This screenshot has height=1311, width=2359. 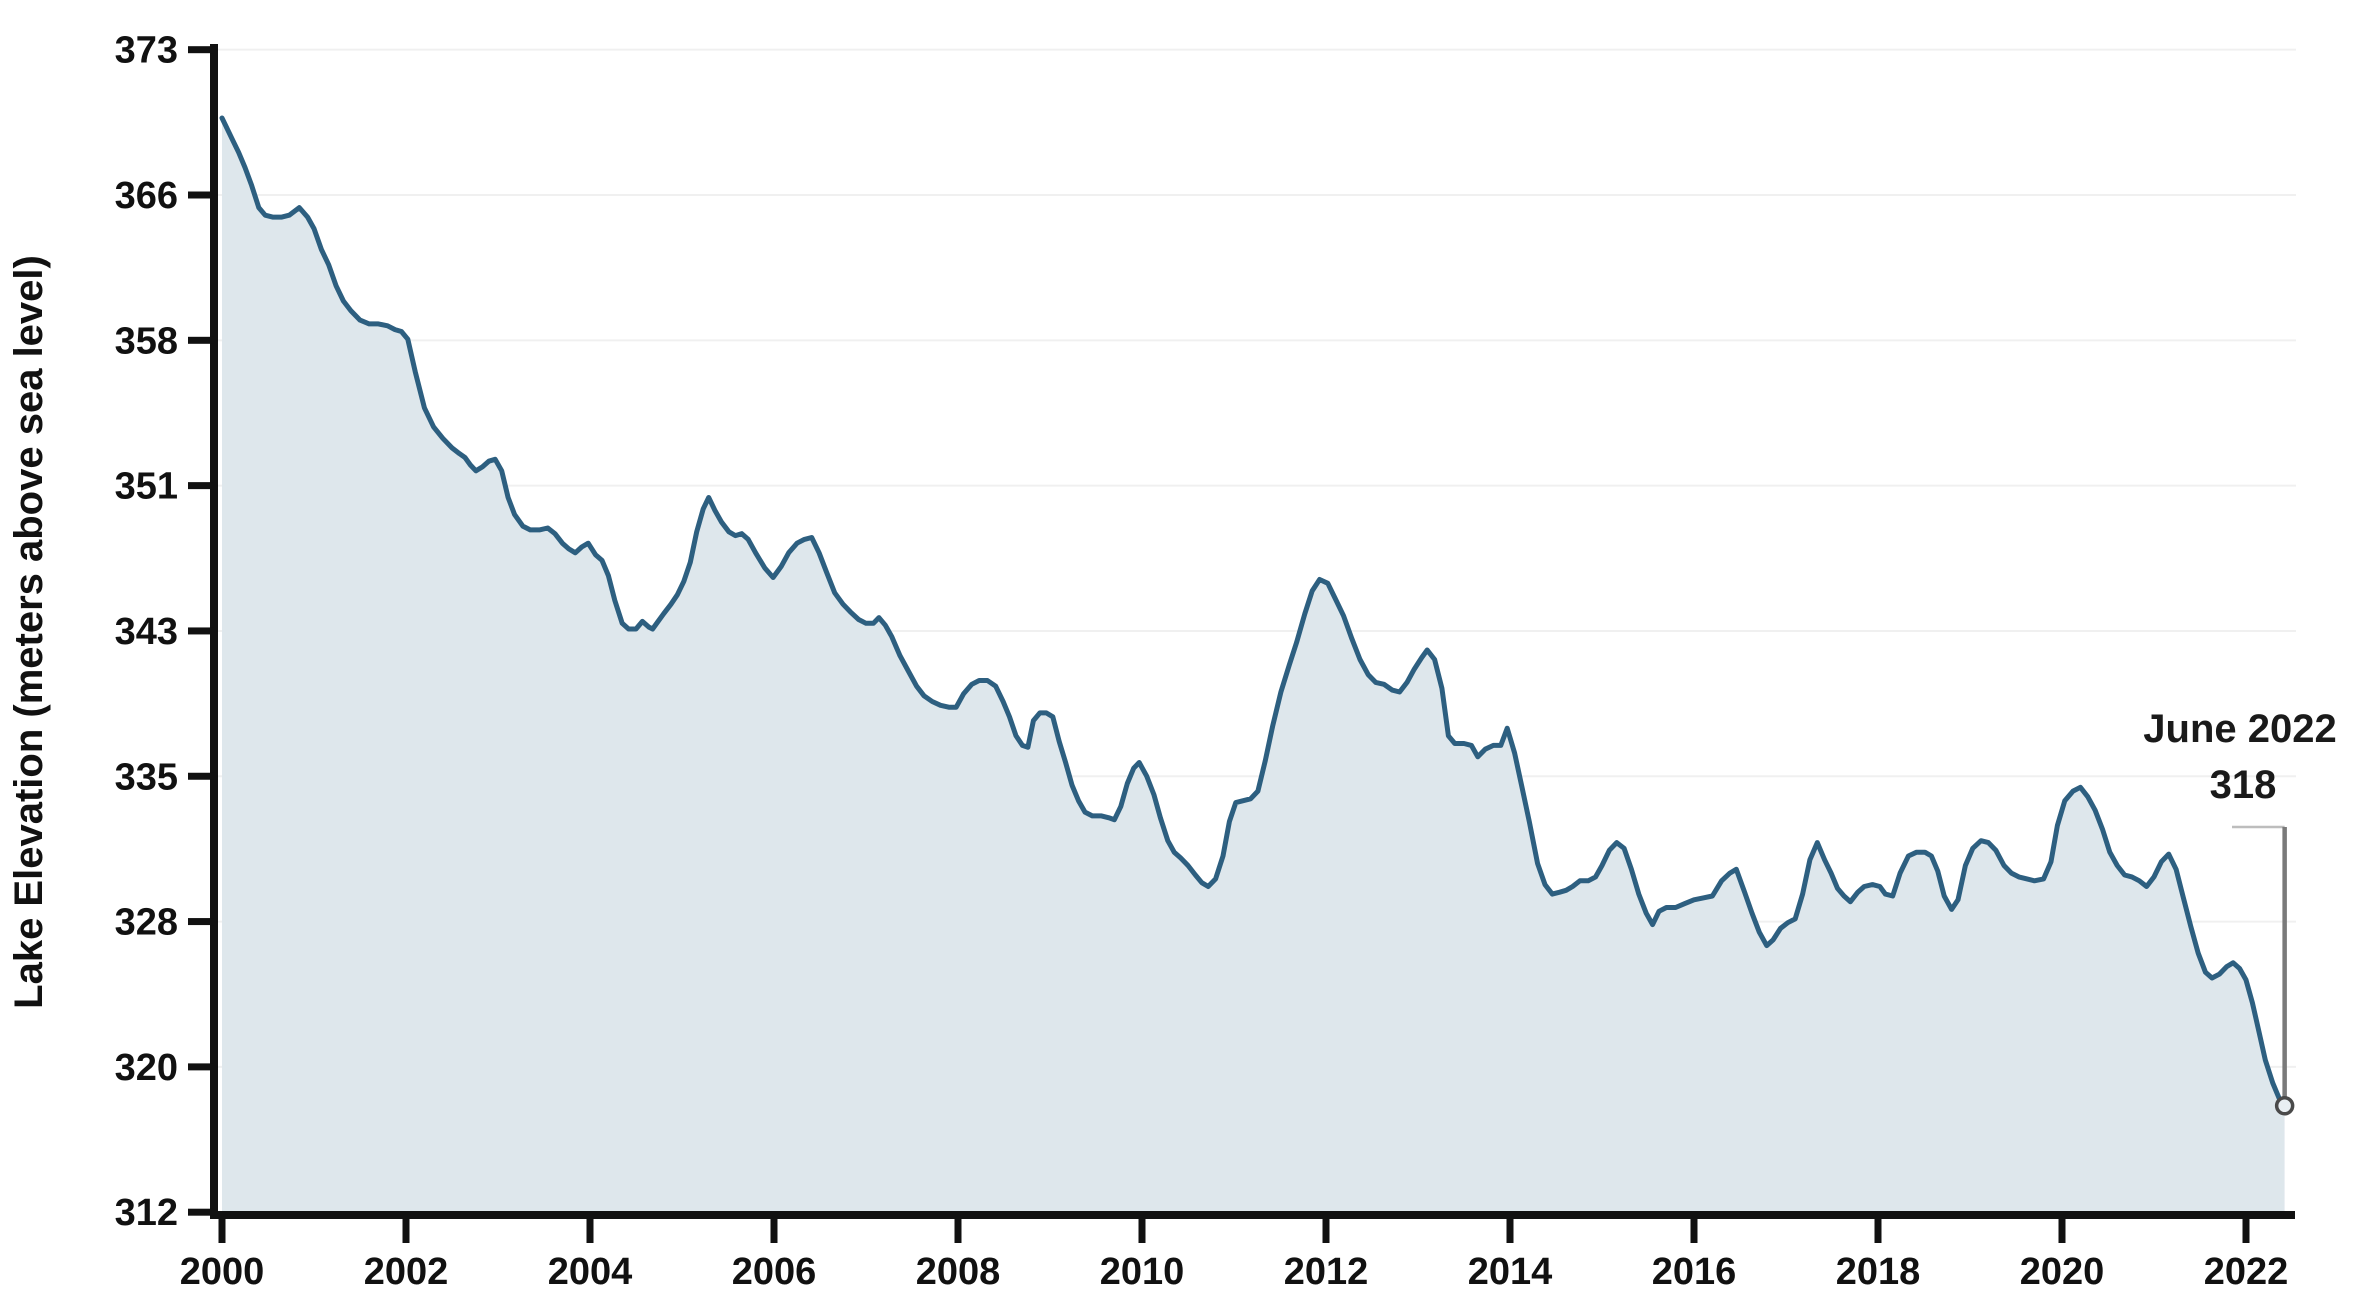 What do you see at coordinates (774, 1272) in the screenshot?
I see `x-tick-label: 2006` at bounding box center [774, 1272].